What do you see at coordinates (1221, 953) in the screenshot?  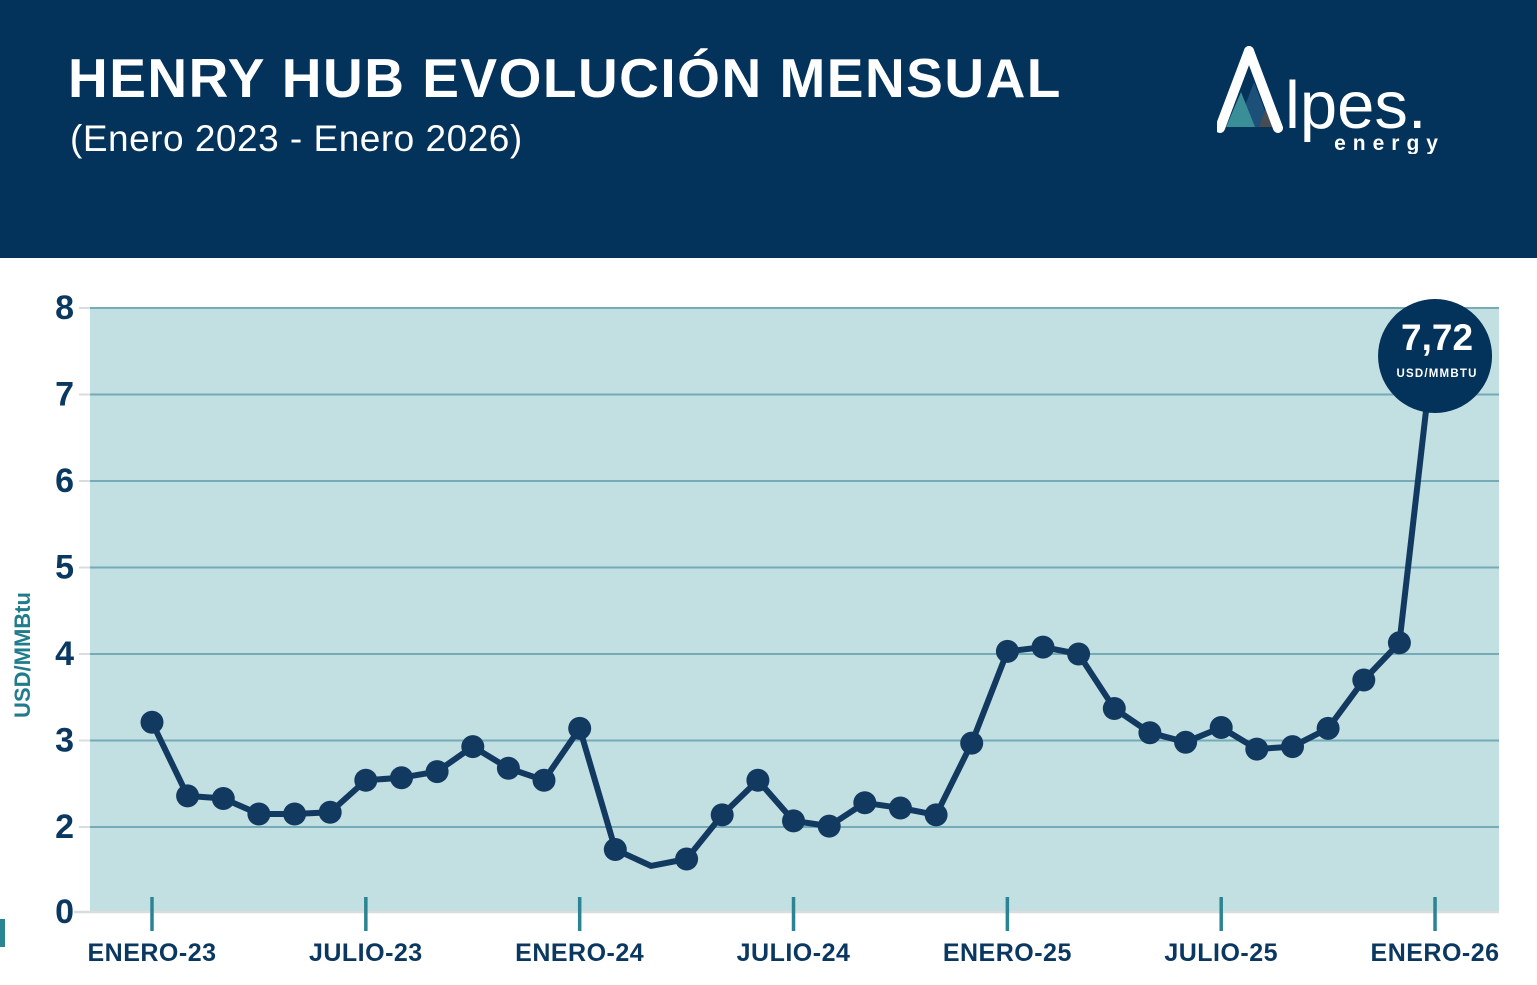 I see `x-tick-label: JULIO-25` at bounding box center [1221, 953].